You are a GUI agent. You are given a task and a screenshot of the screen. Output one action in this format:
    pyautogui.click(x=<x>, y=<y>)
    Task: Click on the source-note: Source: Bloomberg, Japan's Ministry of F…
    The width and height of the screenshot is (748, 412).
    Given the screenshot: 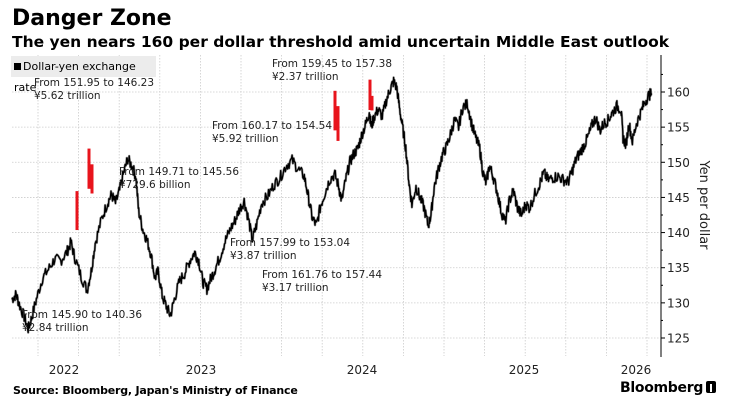 What is the action you would take?
    pyautogui.click(x=155, y=390)
    